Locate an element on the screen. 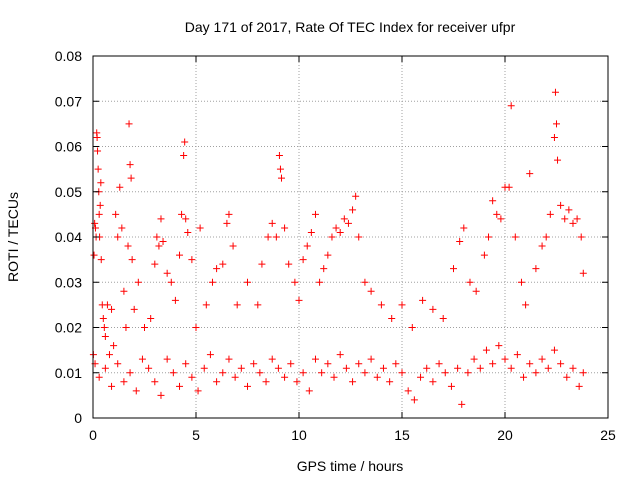 Image resolution: width=640 pixels, height=480 pixels. y-tick-labels: 0 0.01 0.02 0.03 0.04 0.05 0.06 0.07 0.08 is located at coordinates (68, 237).